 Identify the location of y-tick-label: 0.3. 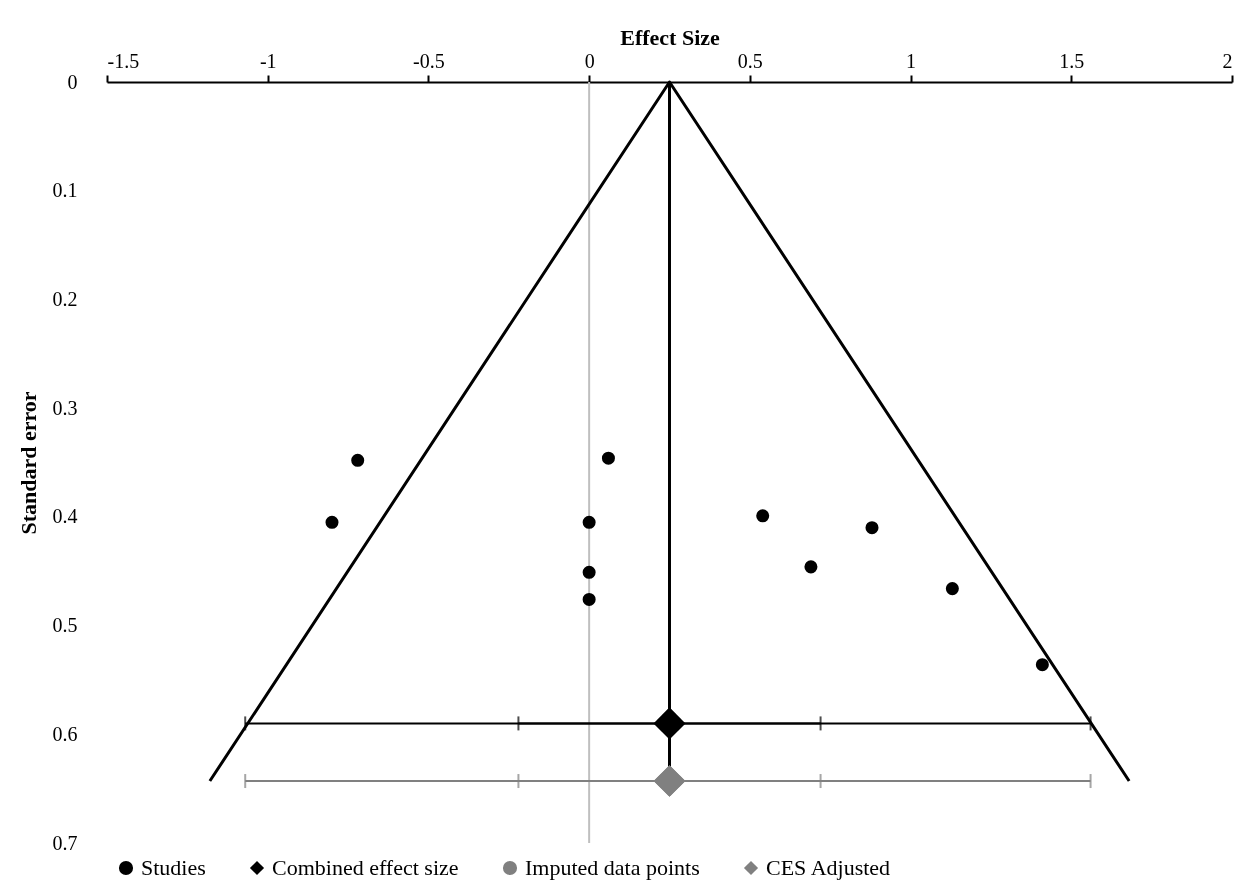
(65, 407).